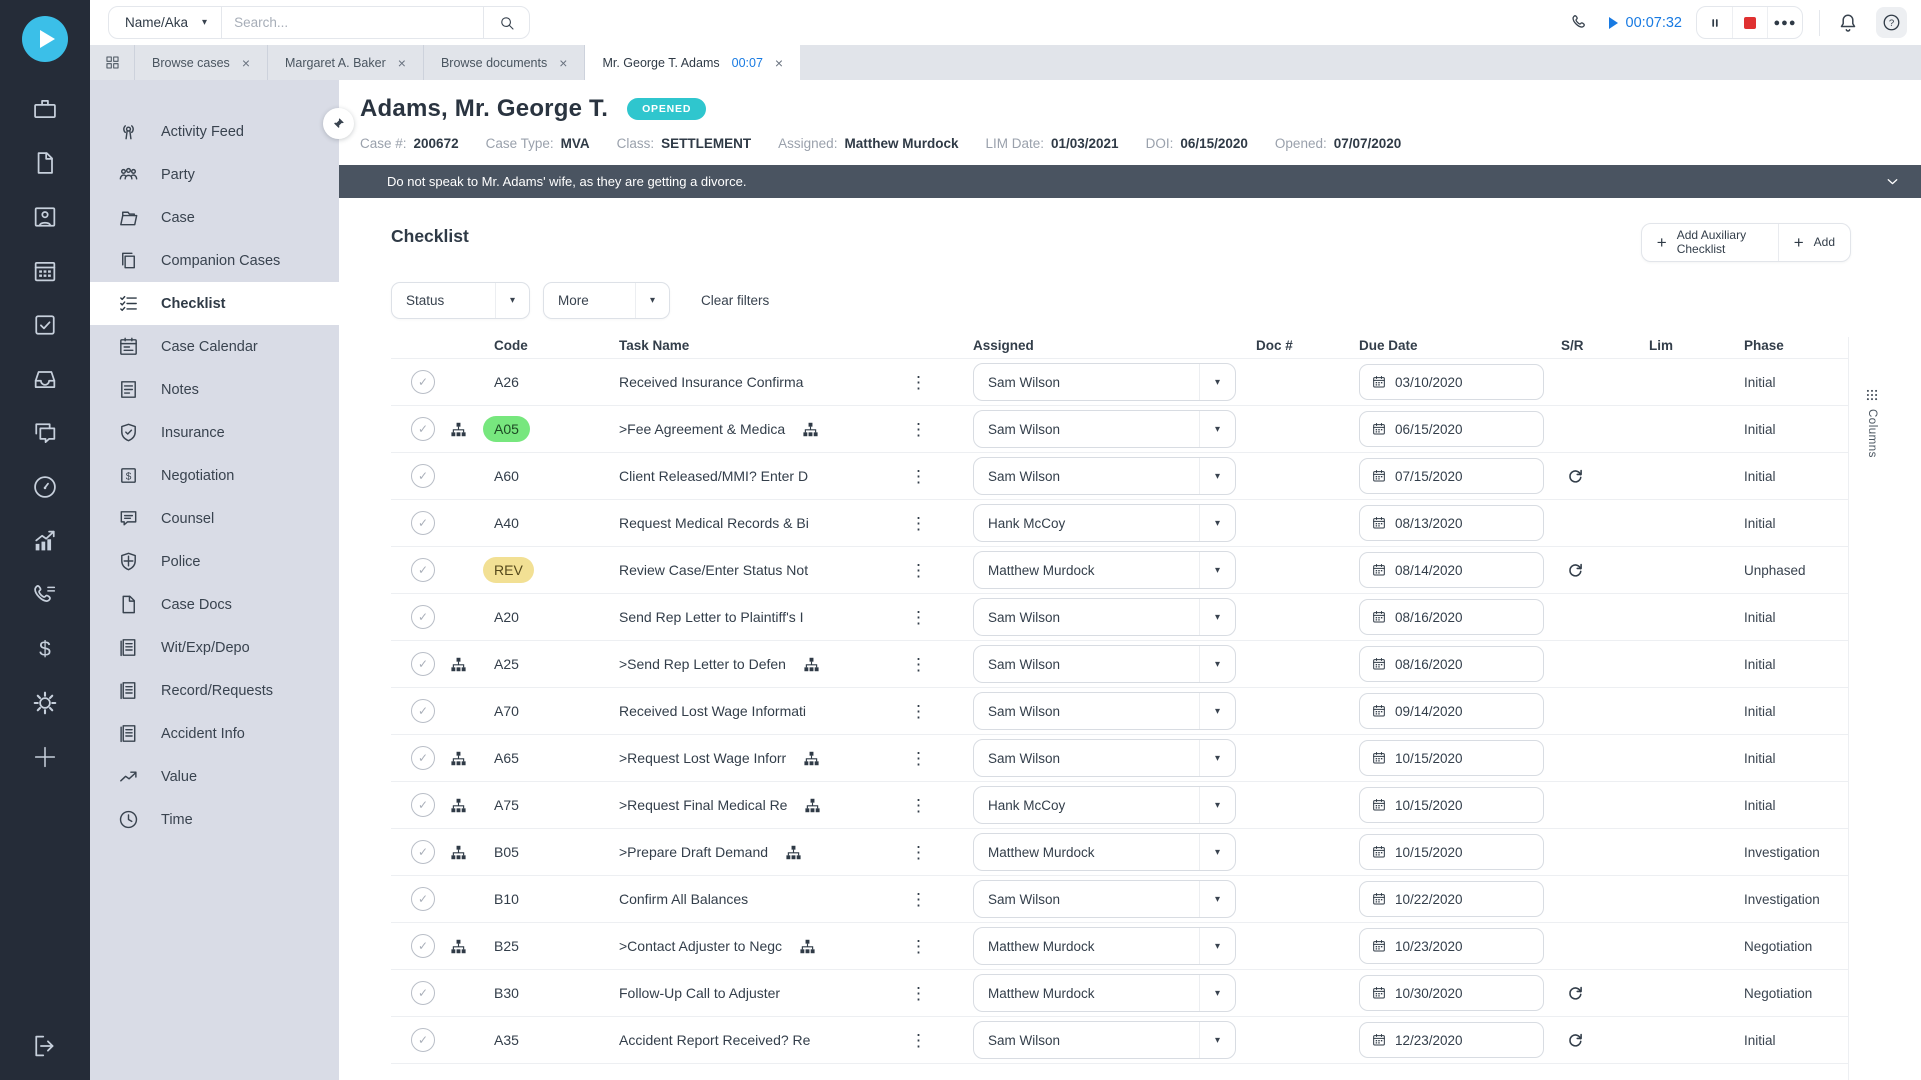 The height and width of the screenshot is (1080, 1921). Describe the element at coordinates (1749, 22) in the screenshot. I see `stop-timer-button` at that location.